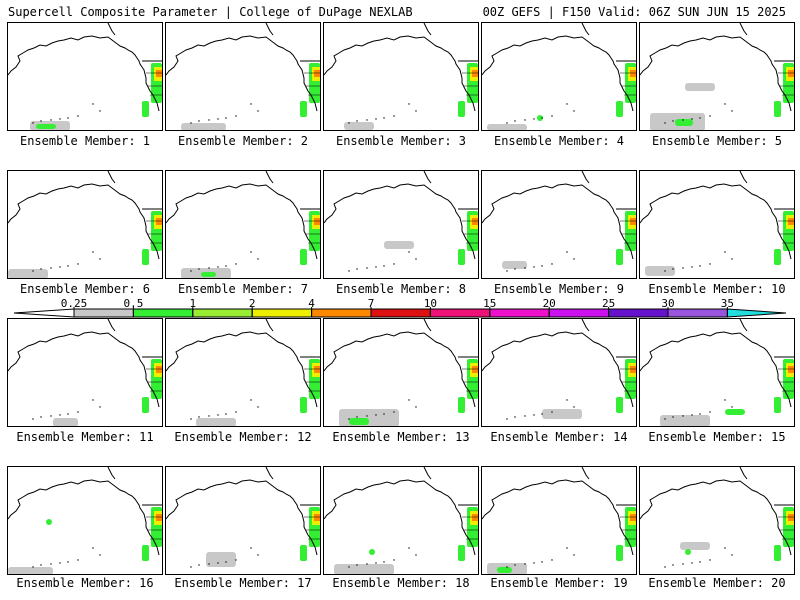 The height and width of the screenshot is (600, 800). I want to click on colorbar-max-arrow, so click(756, 313).